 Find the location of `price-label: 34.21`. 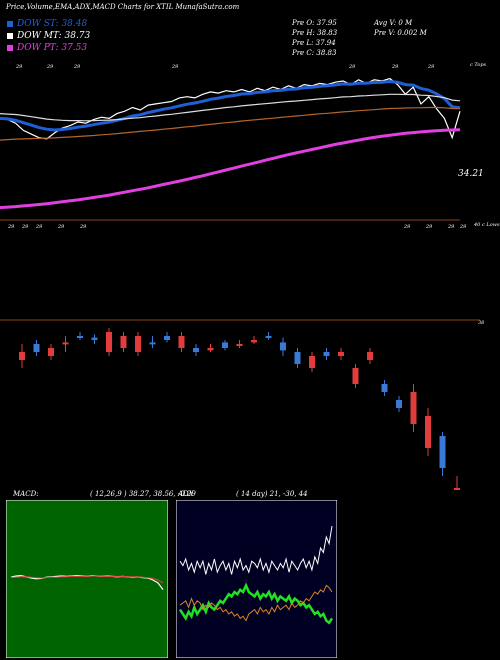

price-label: 34.21 is located at coordinates (471, 174).